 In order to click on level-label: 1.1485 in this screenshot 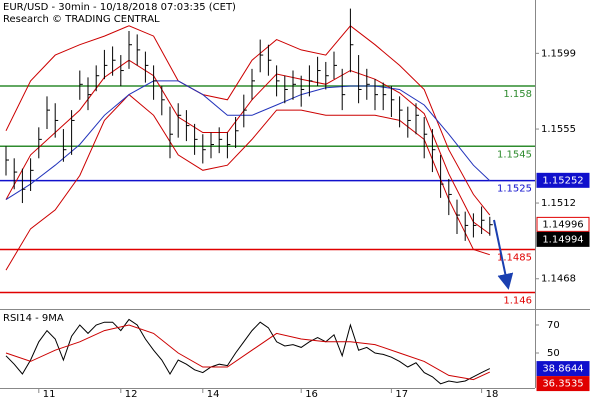, I will do `click(514, 257)`.